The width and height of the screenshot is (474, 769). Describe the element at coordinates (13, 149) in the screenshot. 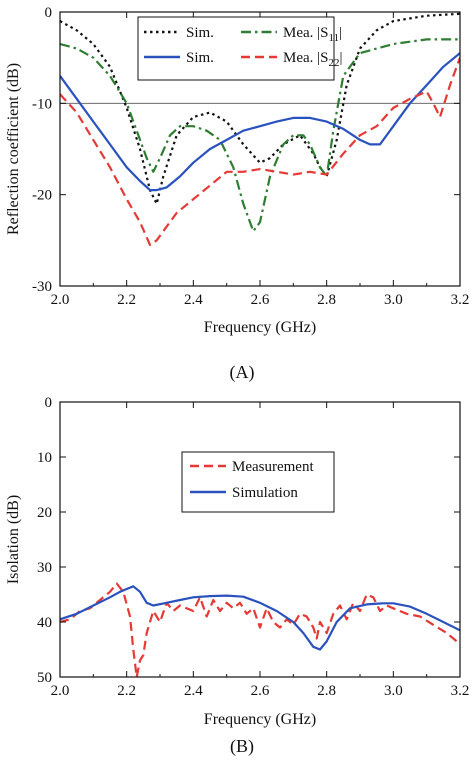

I see `y-axis-label: Reflection coefficient (dB)` at that location.